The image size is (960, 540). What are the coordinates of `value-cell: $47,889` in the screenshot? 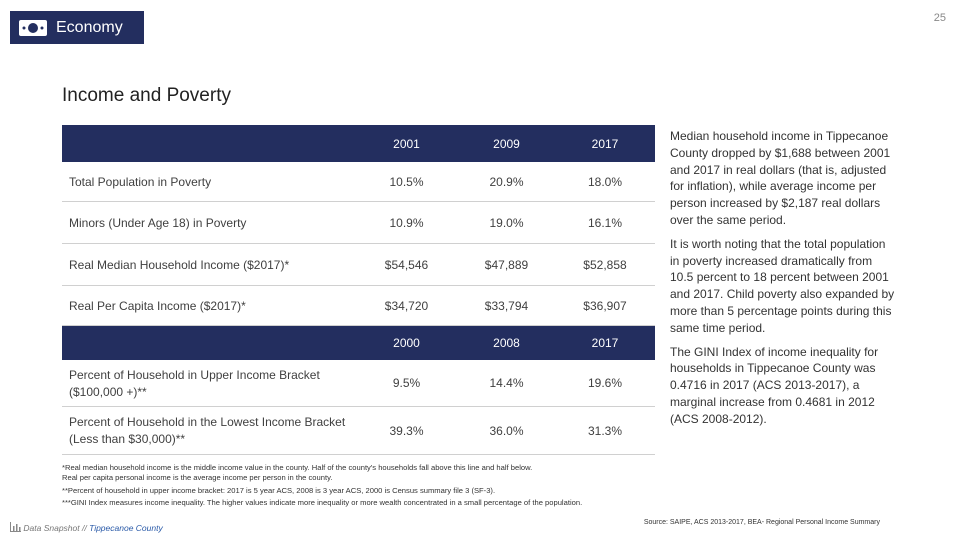 It's located at (506, 264).